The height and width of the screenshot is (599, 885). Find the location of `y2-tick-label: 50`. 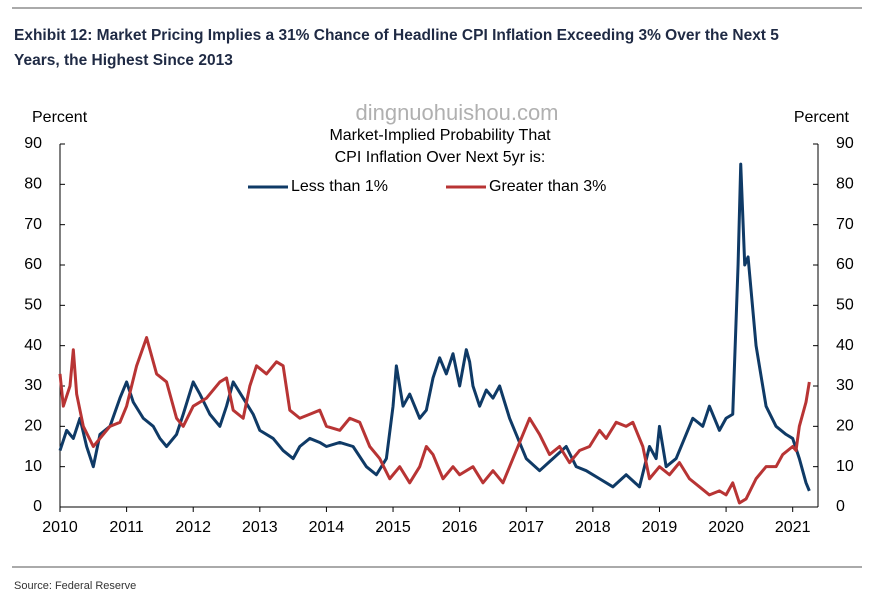

y2-tick-label: 50 is located at coordinates (845, 305).